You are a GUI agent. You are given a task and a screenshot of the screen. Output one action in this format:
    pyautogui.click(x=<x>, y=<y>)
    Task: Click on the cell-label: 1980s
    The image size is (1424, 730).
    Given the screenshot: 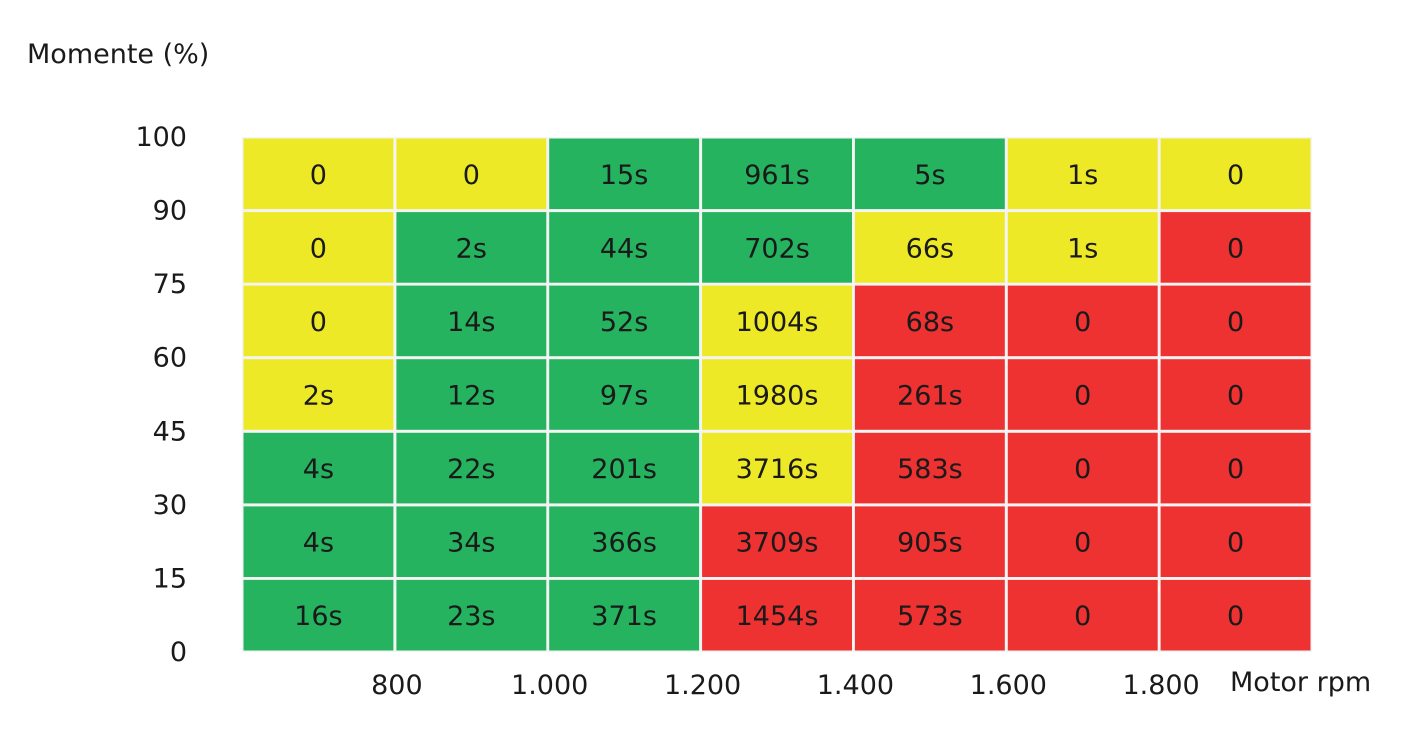 What is the action you would take?
    pyautogui.click(x=777, y=396)
    